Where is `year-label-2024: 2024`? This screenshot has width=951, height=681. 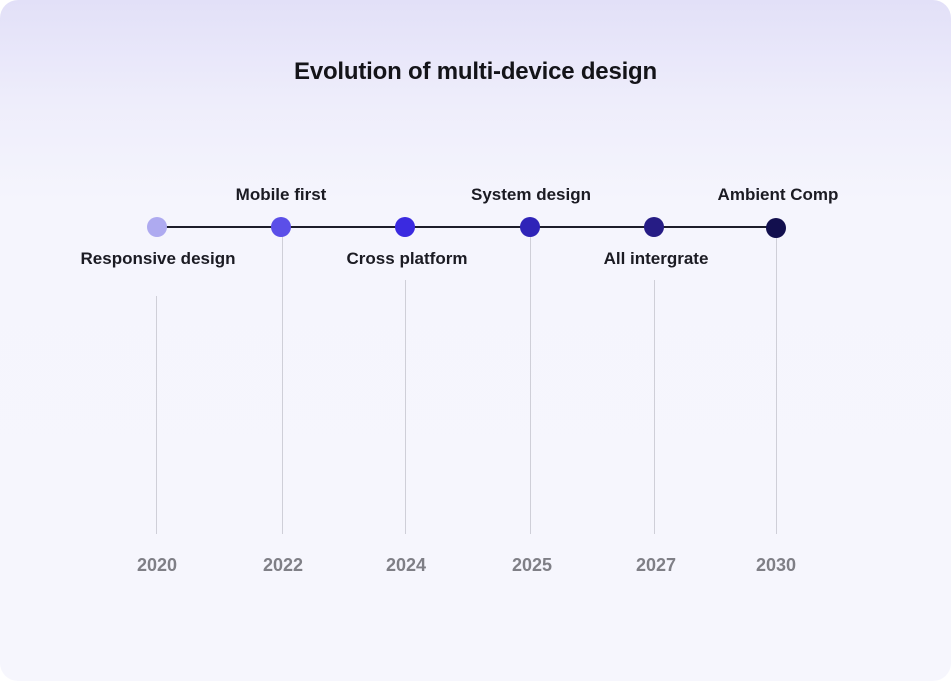
year-label-2024: 2024 is located at coordinates (406, 565).